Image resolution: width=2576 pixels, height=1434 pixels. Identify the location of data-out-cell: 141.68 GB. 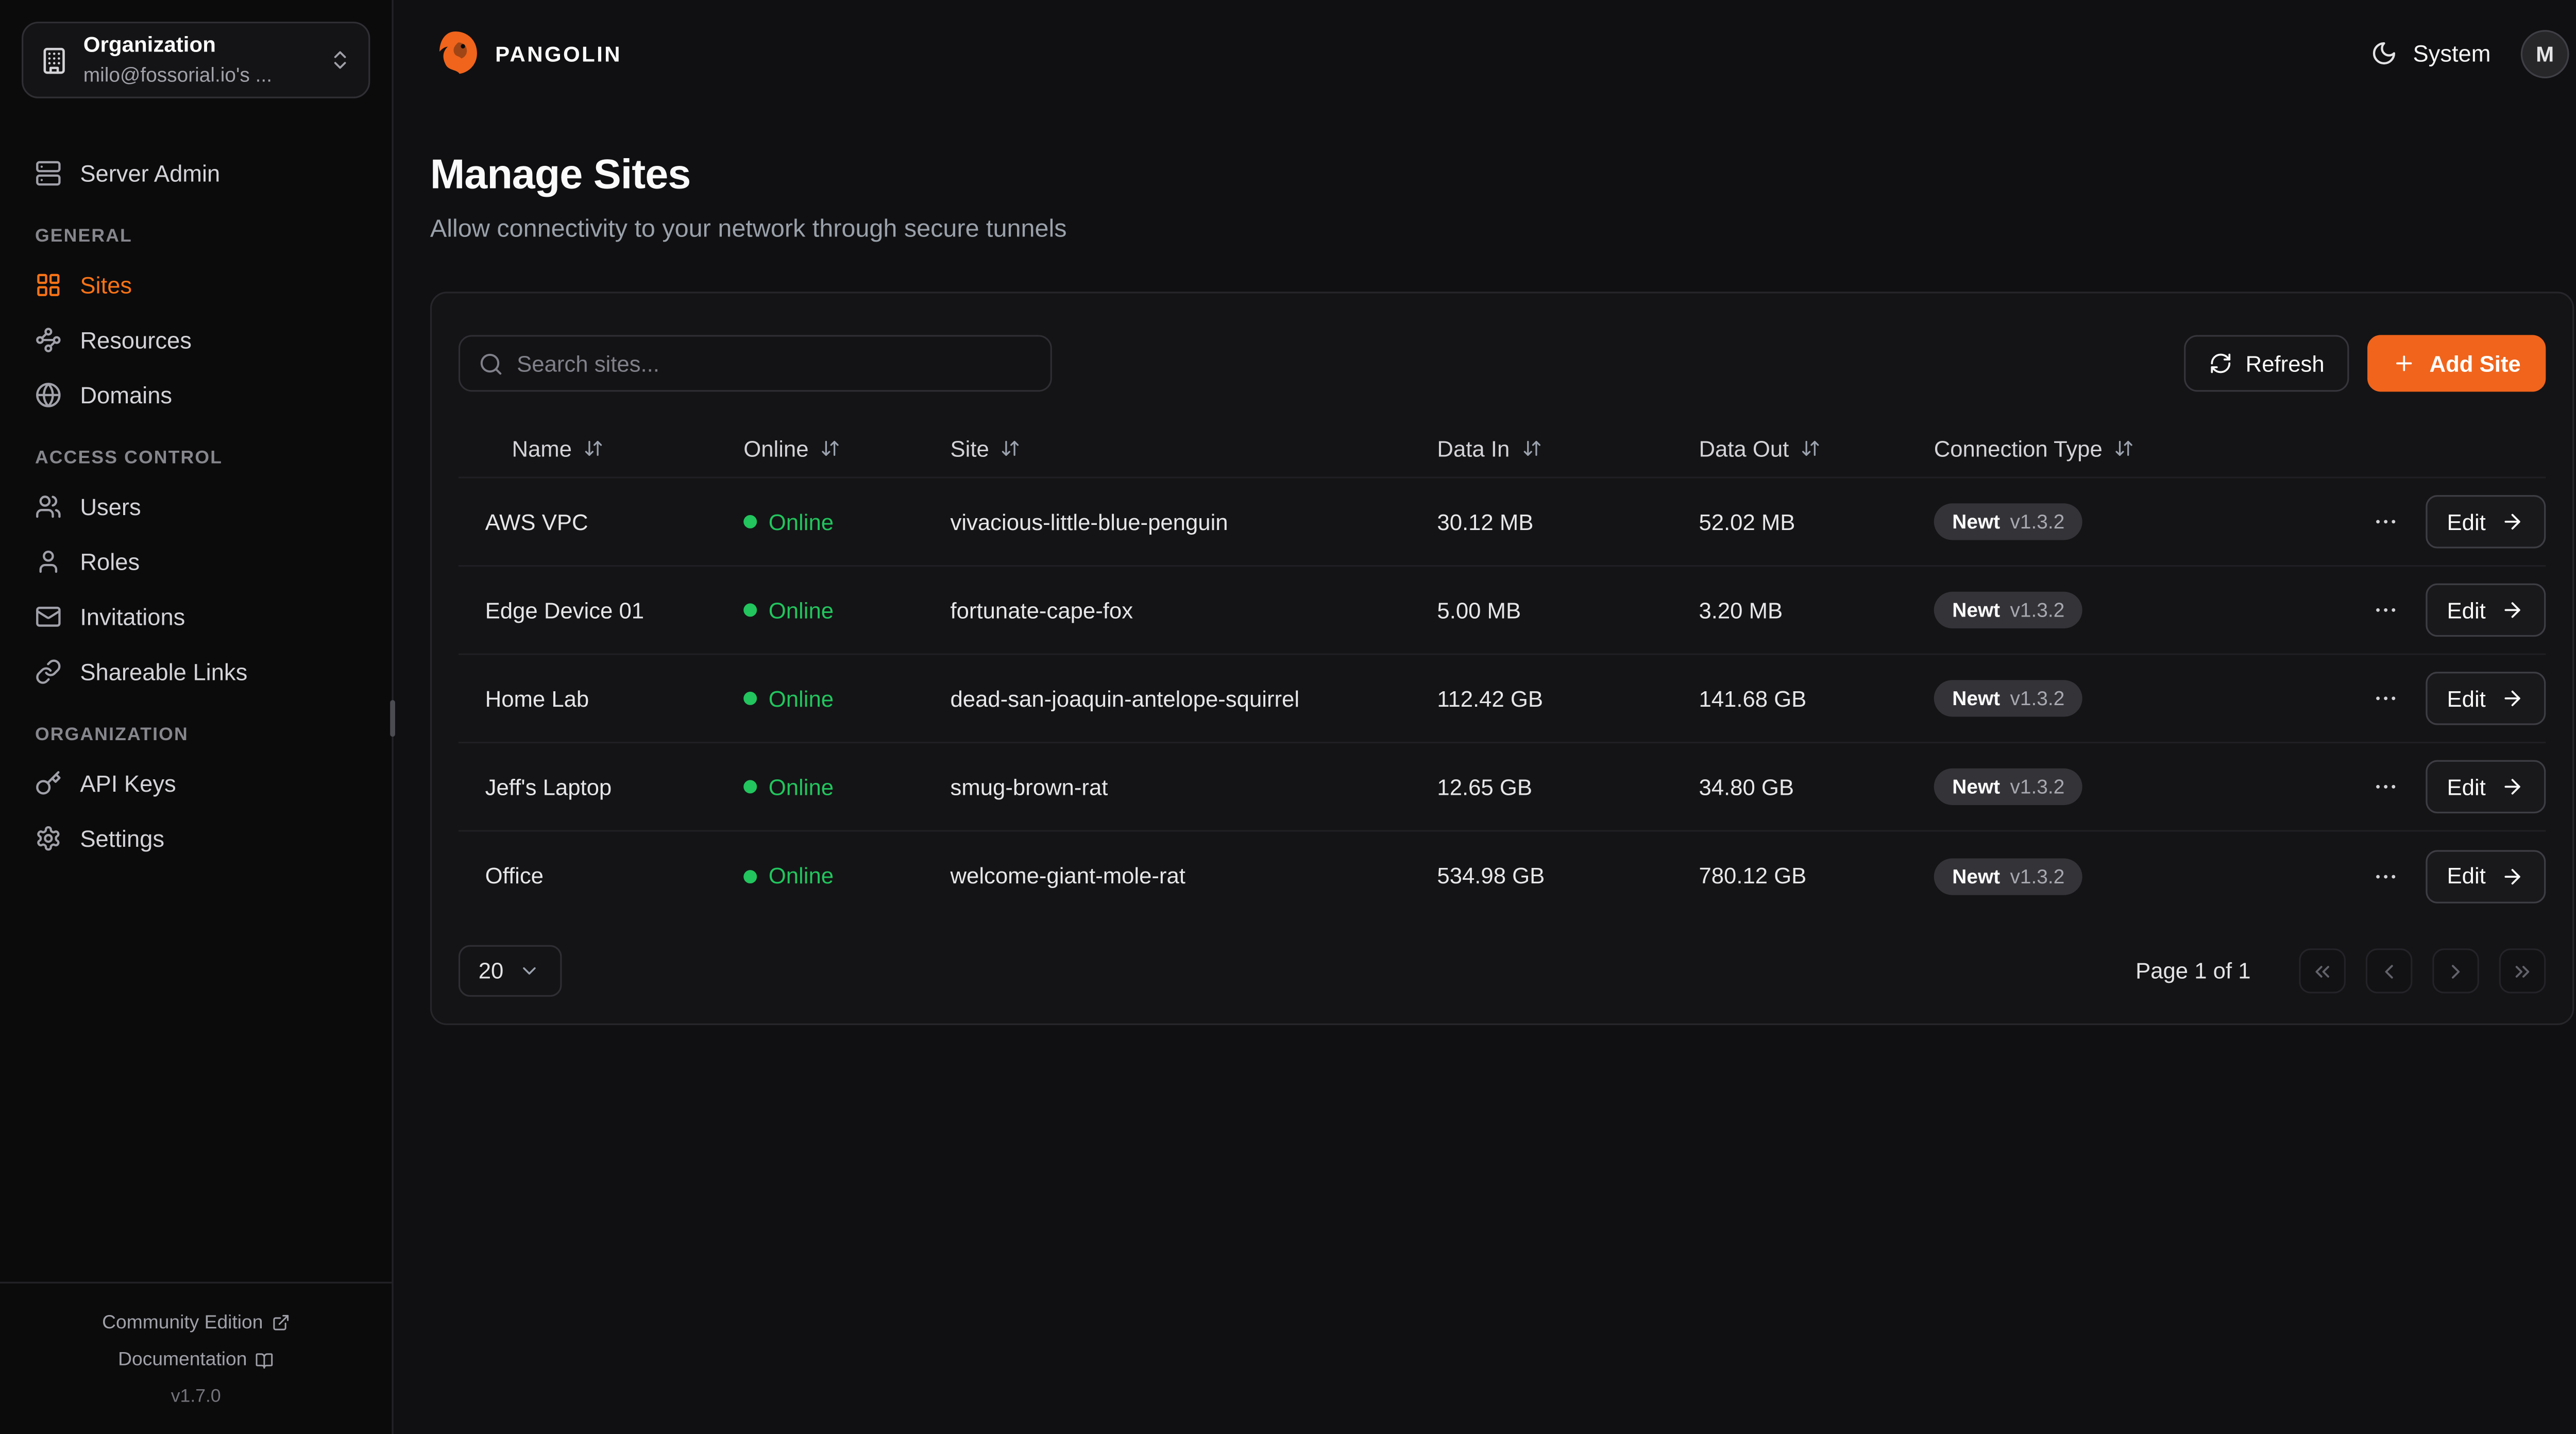
(1753, 698).